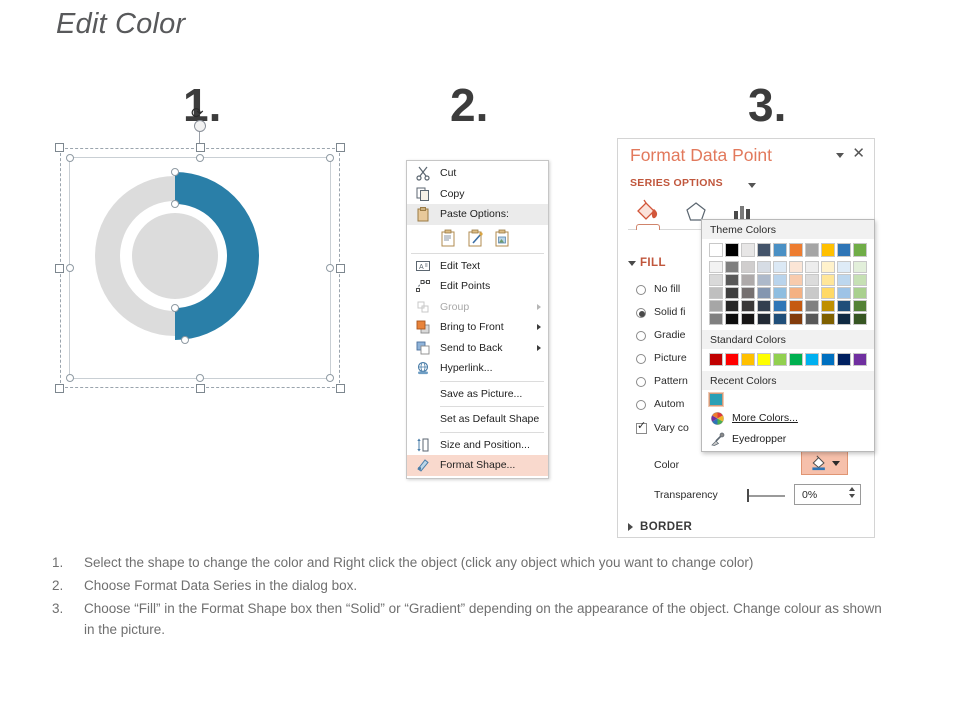 This screenshot has width=960, height=720. Describe the element at coordinates (658, 289) in the screenshot. I see `radio-no-fill: No fill` at that location.